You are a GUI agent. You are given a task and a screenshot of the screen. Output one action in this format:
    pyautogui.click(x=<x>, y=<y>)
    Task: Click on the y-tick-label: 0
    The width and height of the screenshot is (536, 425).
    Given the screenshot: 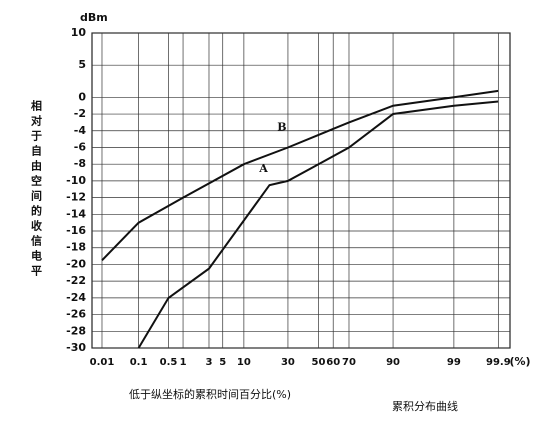 What is the action you would take?
    pyautogui.click(x=82, y=96)
    